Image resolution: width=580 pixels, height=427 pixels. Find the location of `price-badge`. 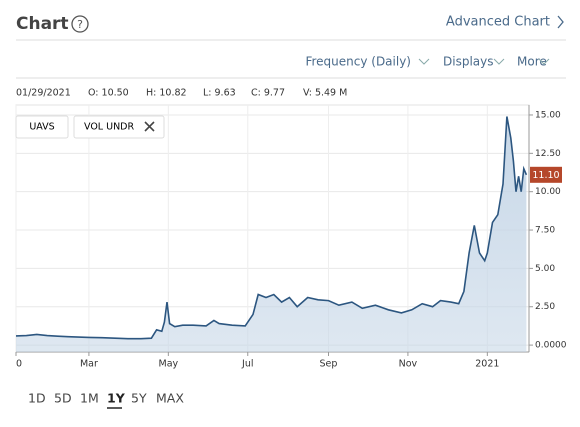

price-badge is located at coordinates (546, 174).